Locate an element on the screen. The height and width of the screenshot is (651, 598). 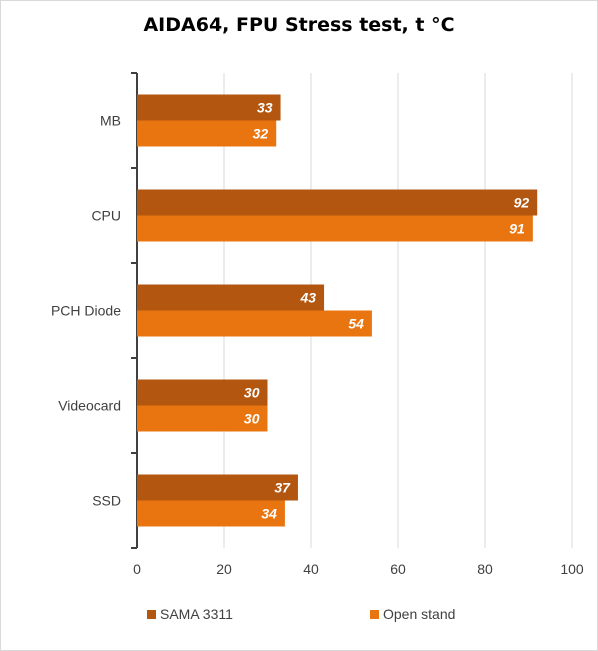
legend-label-series-2: Open stand is located at coordinates (419, 614).